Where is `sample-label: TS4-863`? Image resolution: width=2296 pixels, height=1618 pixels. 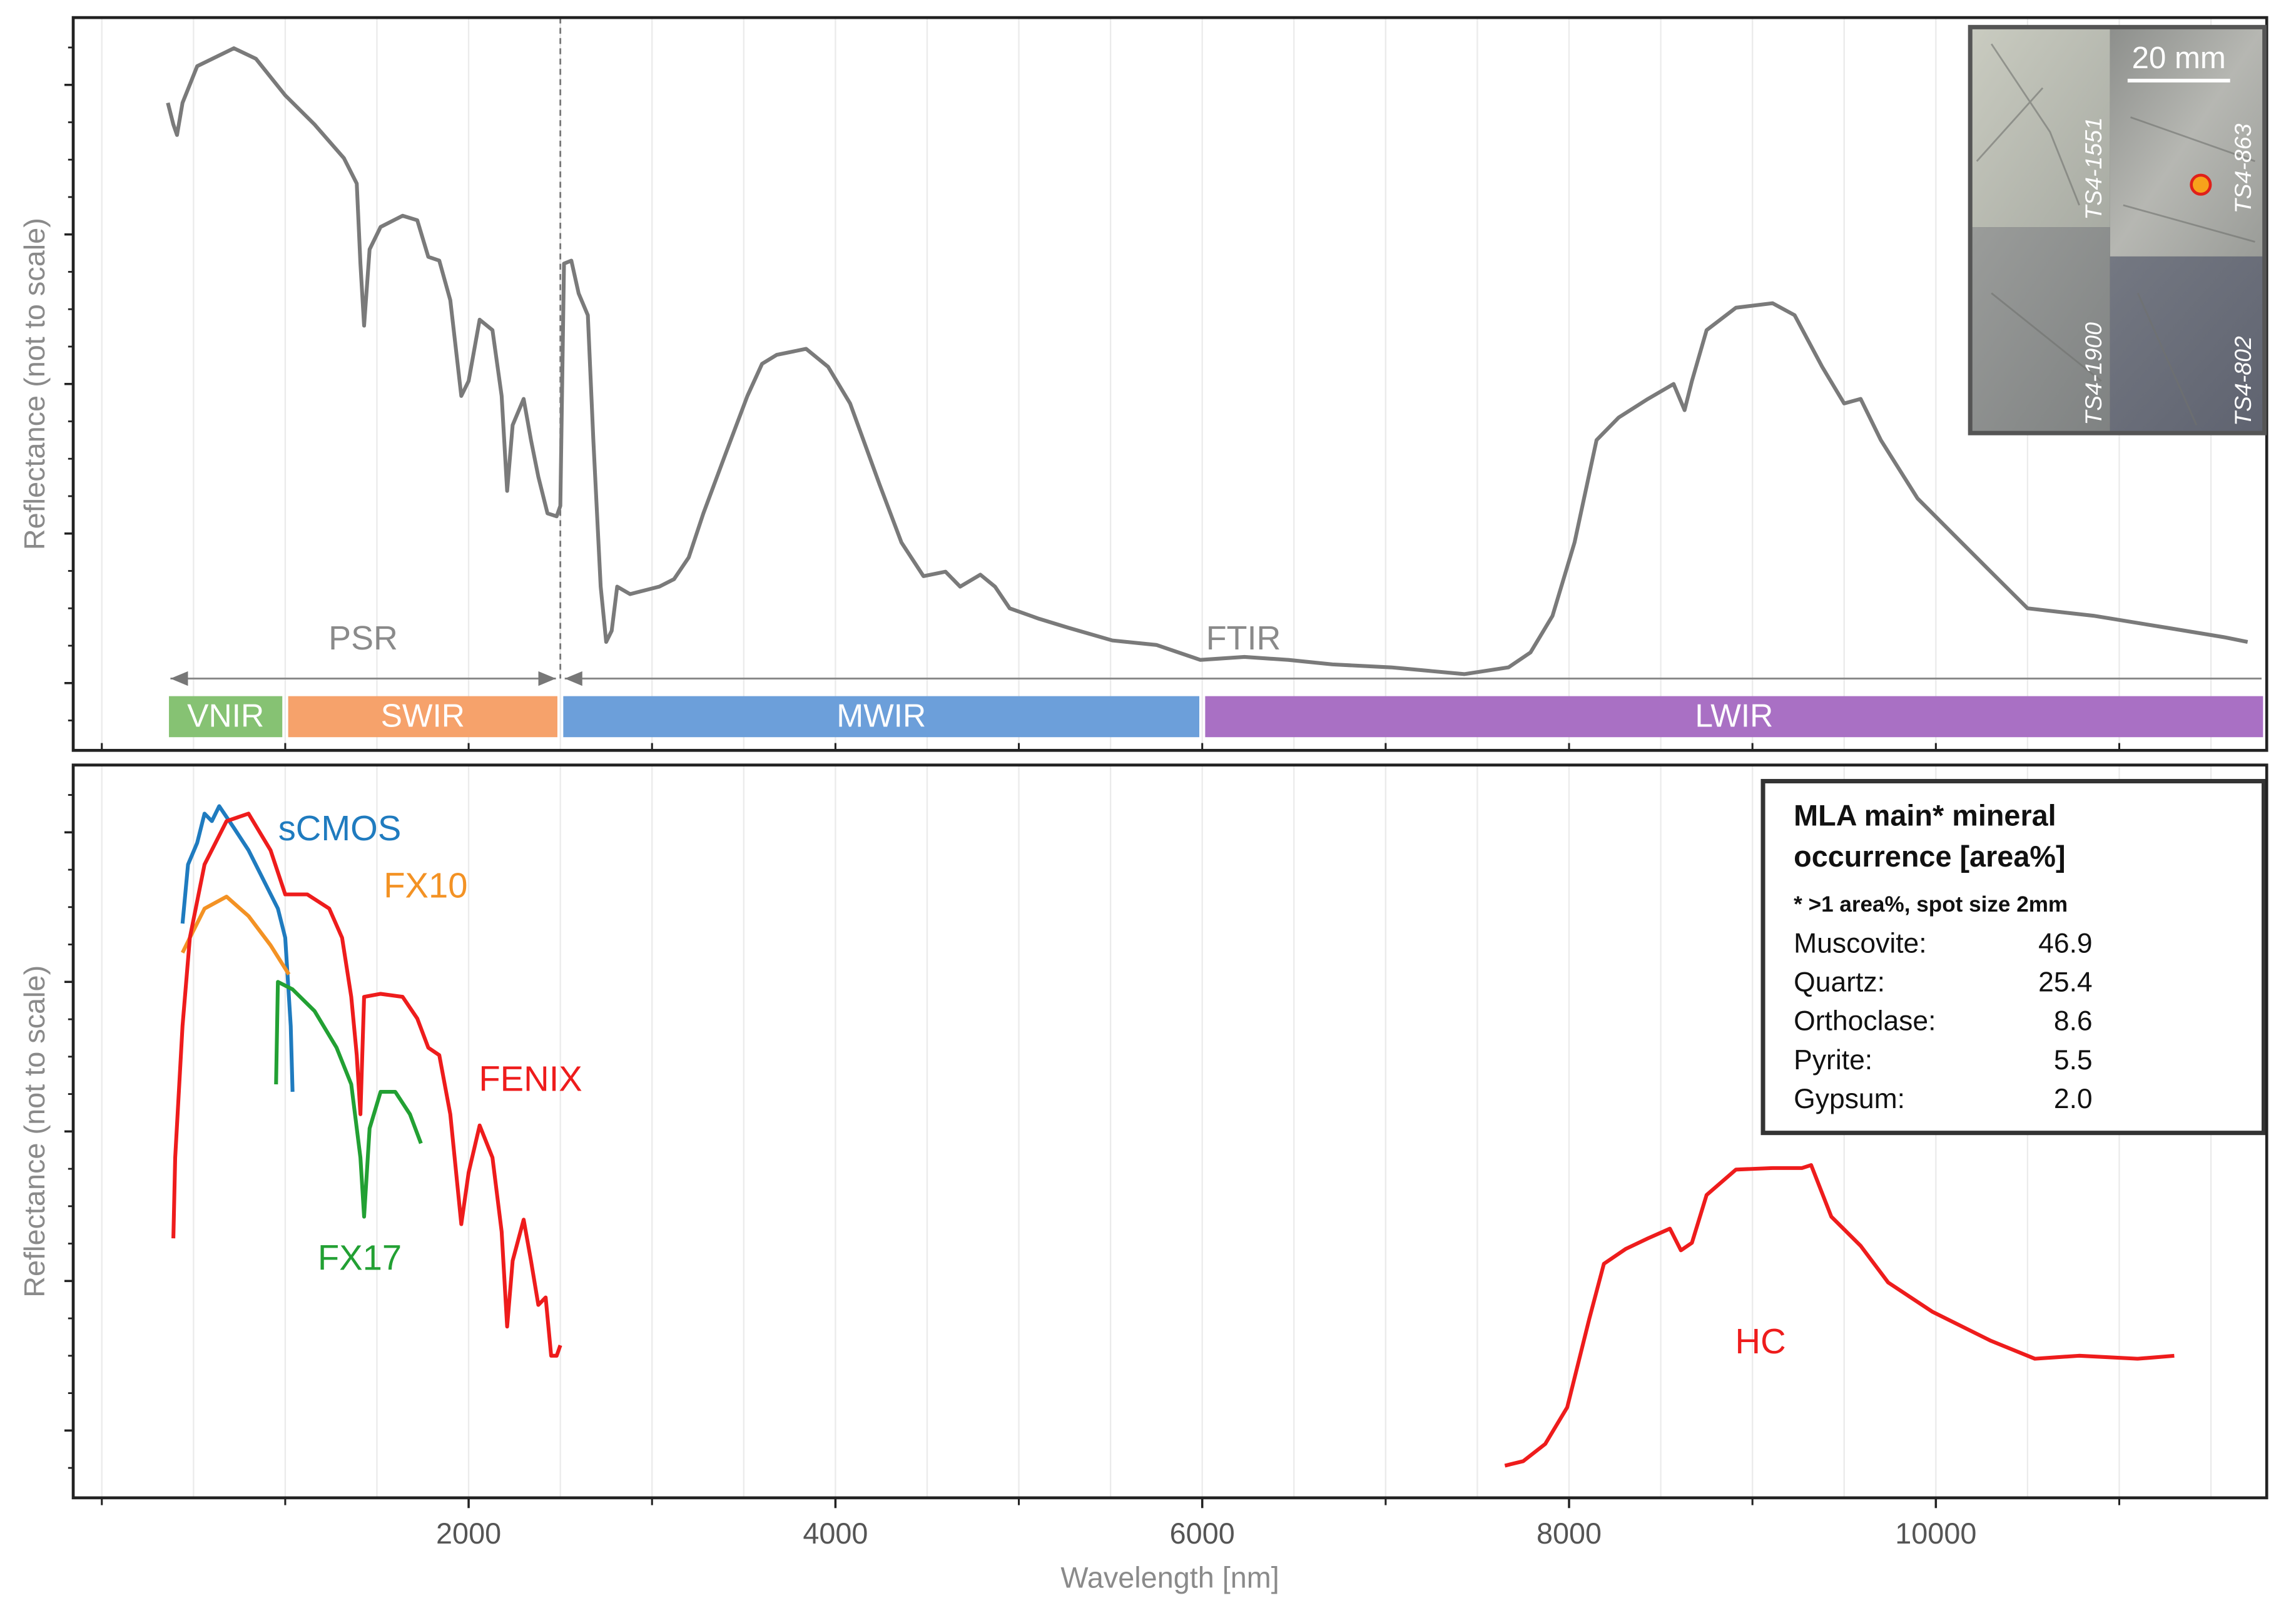
sample-label: TS4-863 is located at coordinates (2243, 168).